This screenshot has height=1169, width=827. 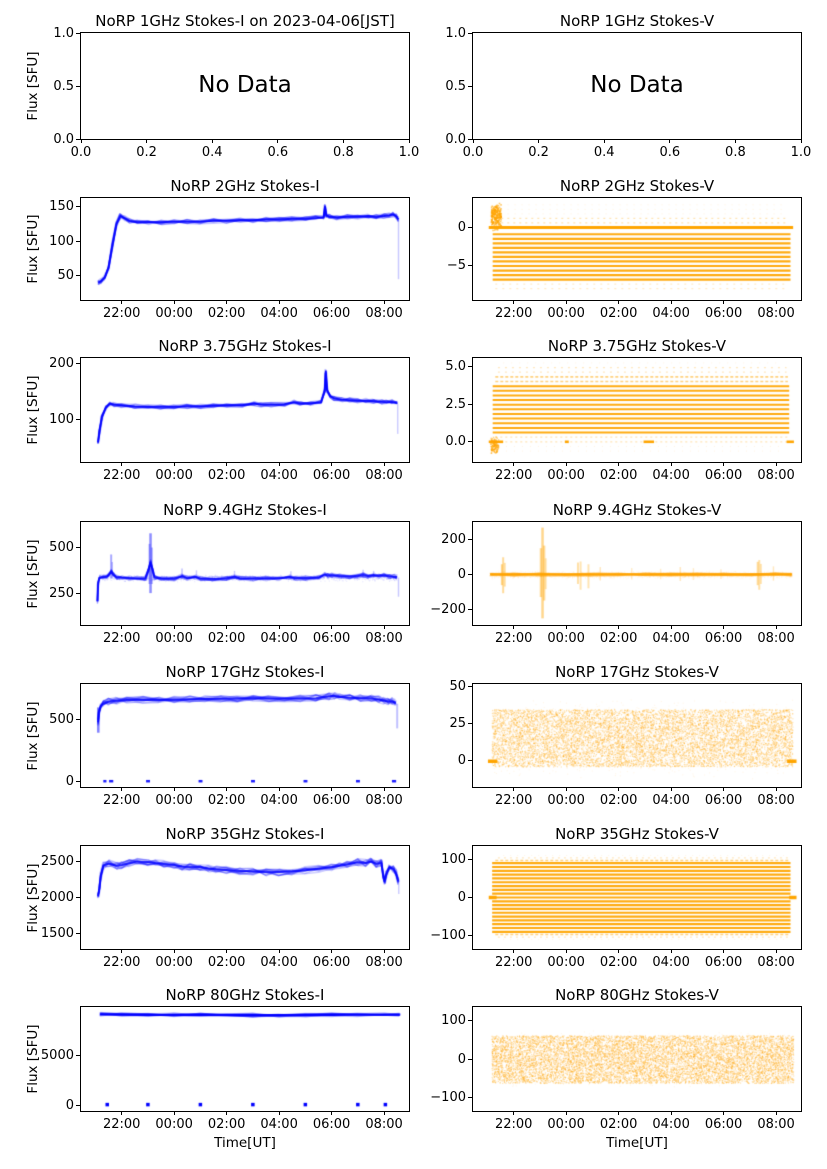 What do you see at coordinates (57, 897) in the screenshot?
I see `y-tick-label: 2000` at bounding box center [57, 897].